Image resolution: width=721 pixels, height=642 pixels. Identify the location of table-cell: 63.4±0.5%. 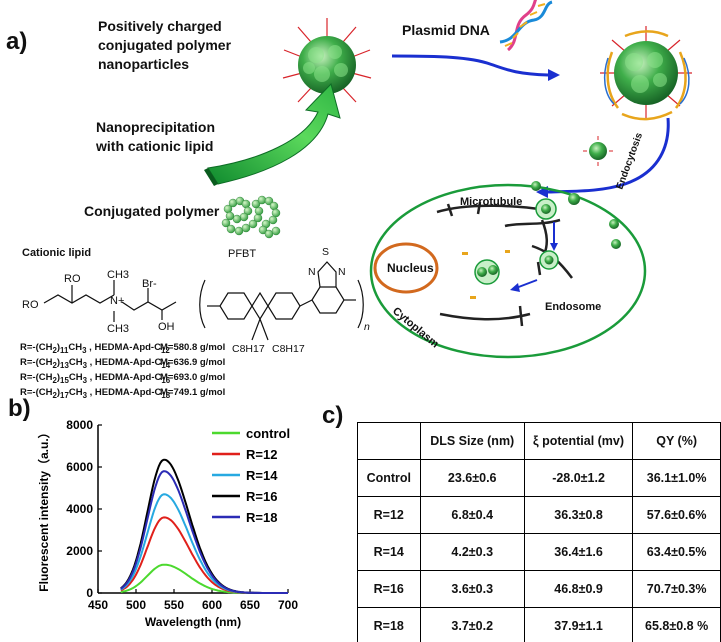
(676, 552).